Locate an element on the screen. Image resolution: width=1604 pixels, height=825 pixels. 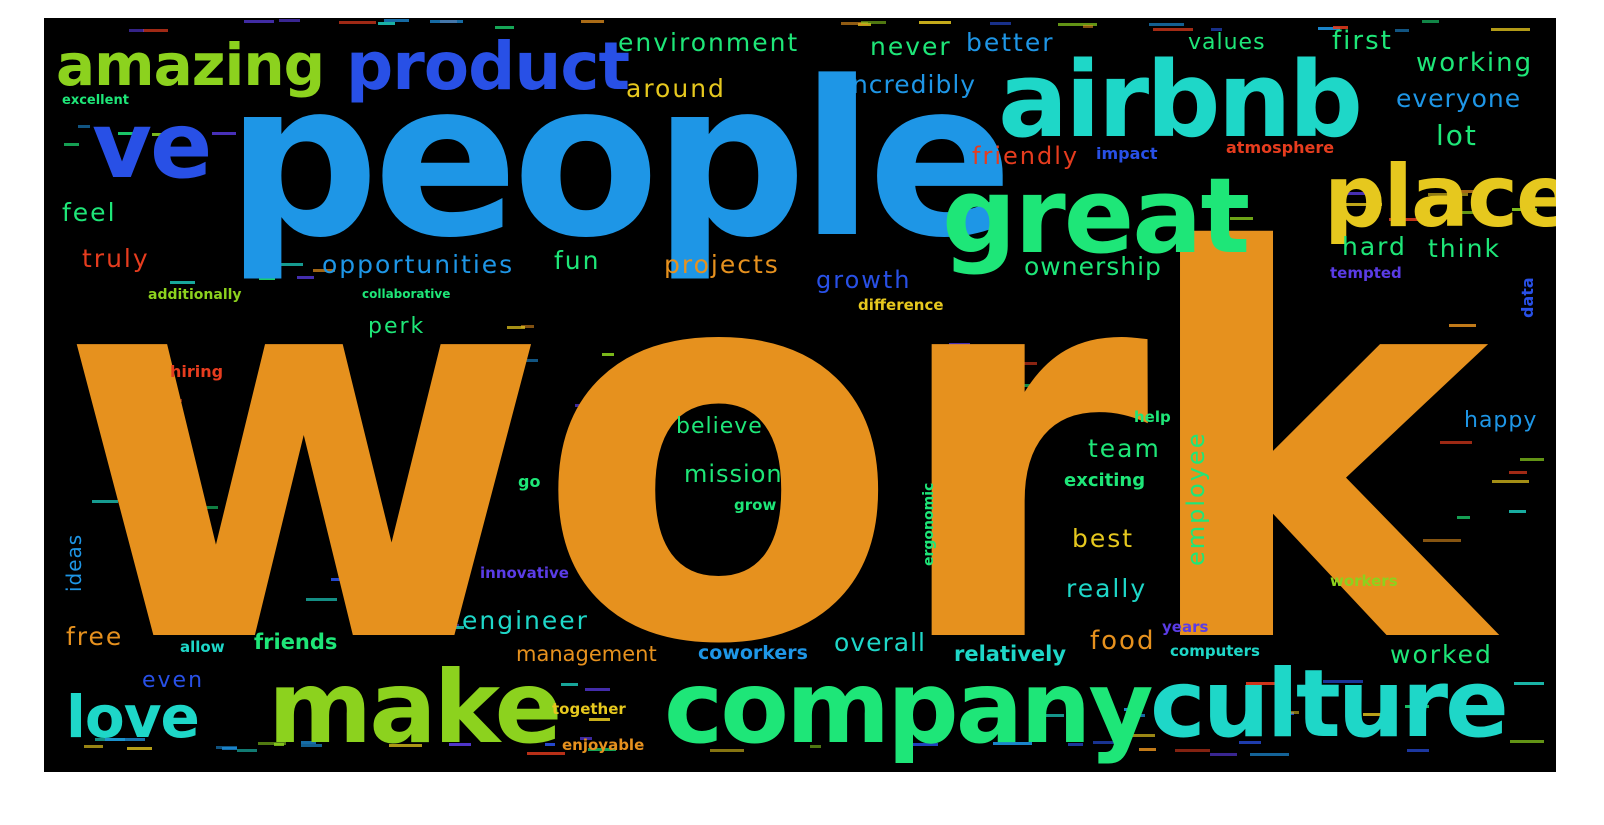
word-values: values is located at coordinates (1227, 42).